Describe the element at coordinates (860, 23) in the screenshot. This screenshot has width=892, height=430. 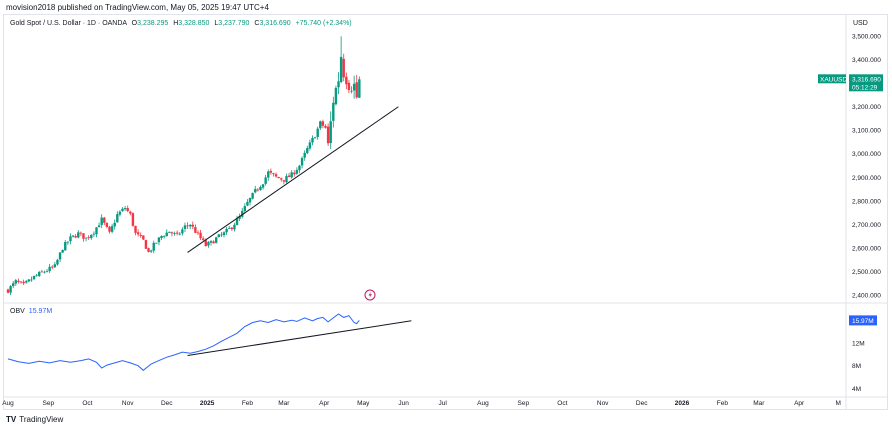
I see `currency-label: USD` at that location.